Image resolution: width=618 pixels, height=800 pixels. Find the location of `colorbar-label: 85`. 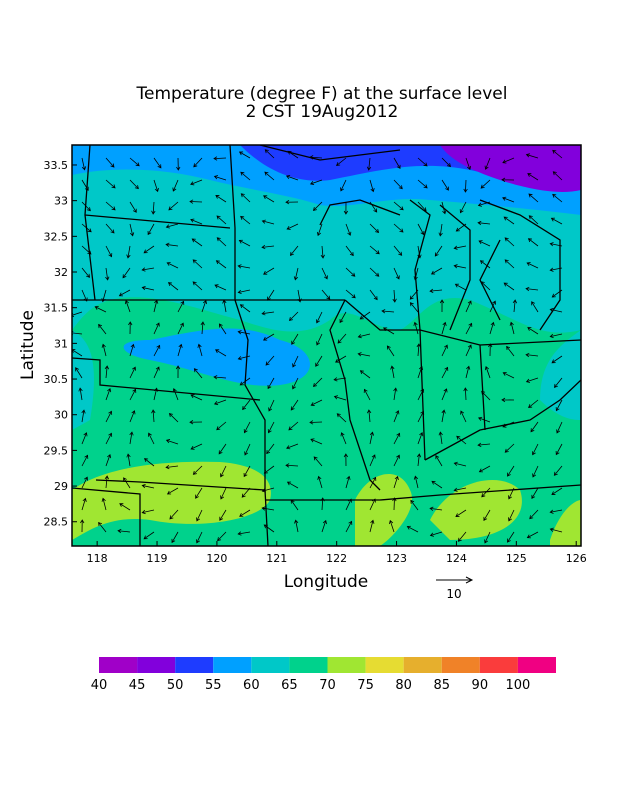

colorbar-label: 85 is located at coordinates (441, 685).